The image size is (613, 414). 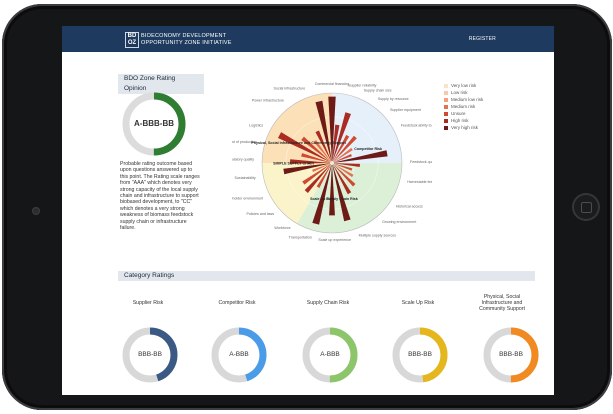 I want to click on legend-label: High risk, so click(x=460, y=120).